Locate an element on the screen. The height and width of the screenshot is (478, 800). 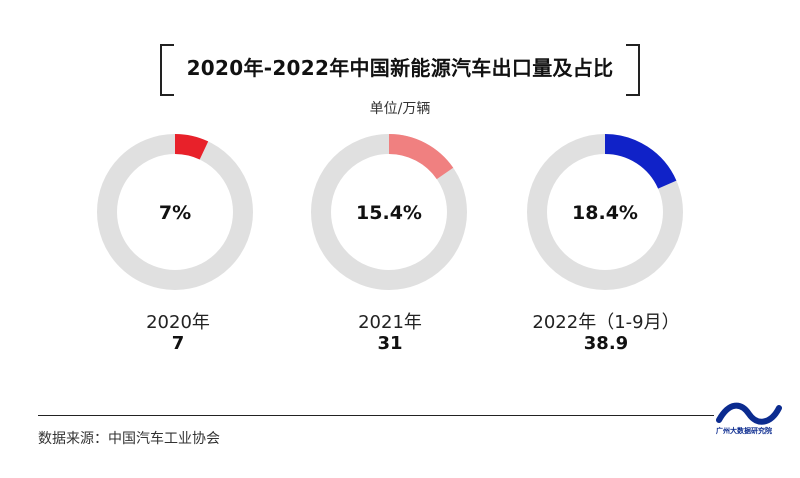
logo-text: 广州大数据研究院 is located at coordinates (744, 431).